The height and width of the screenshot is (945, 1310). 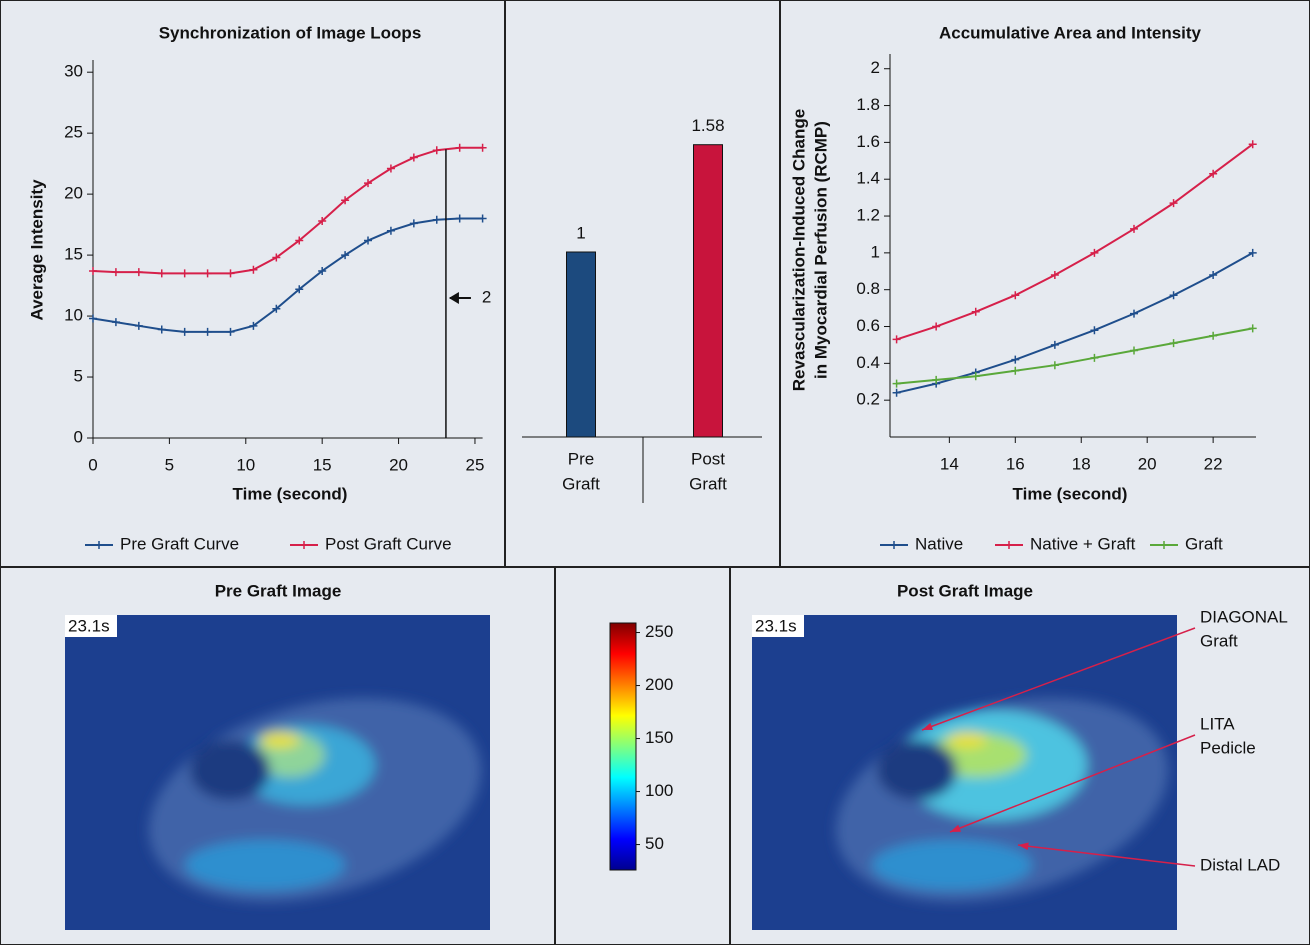 I want to click on y-axis-label: Average Intensity, so click(x=36, y=250).